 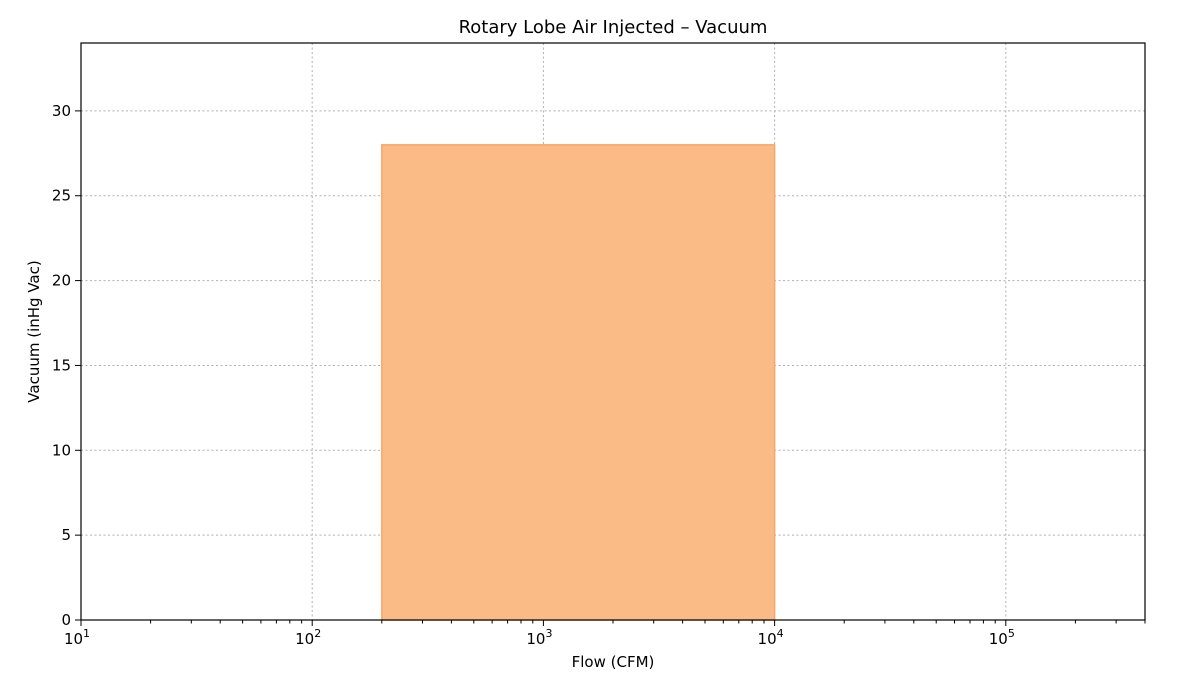 I want to click on x-tick-label: 10⁴, so click(x=771, y=637).